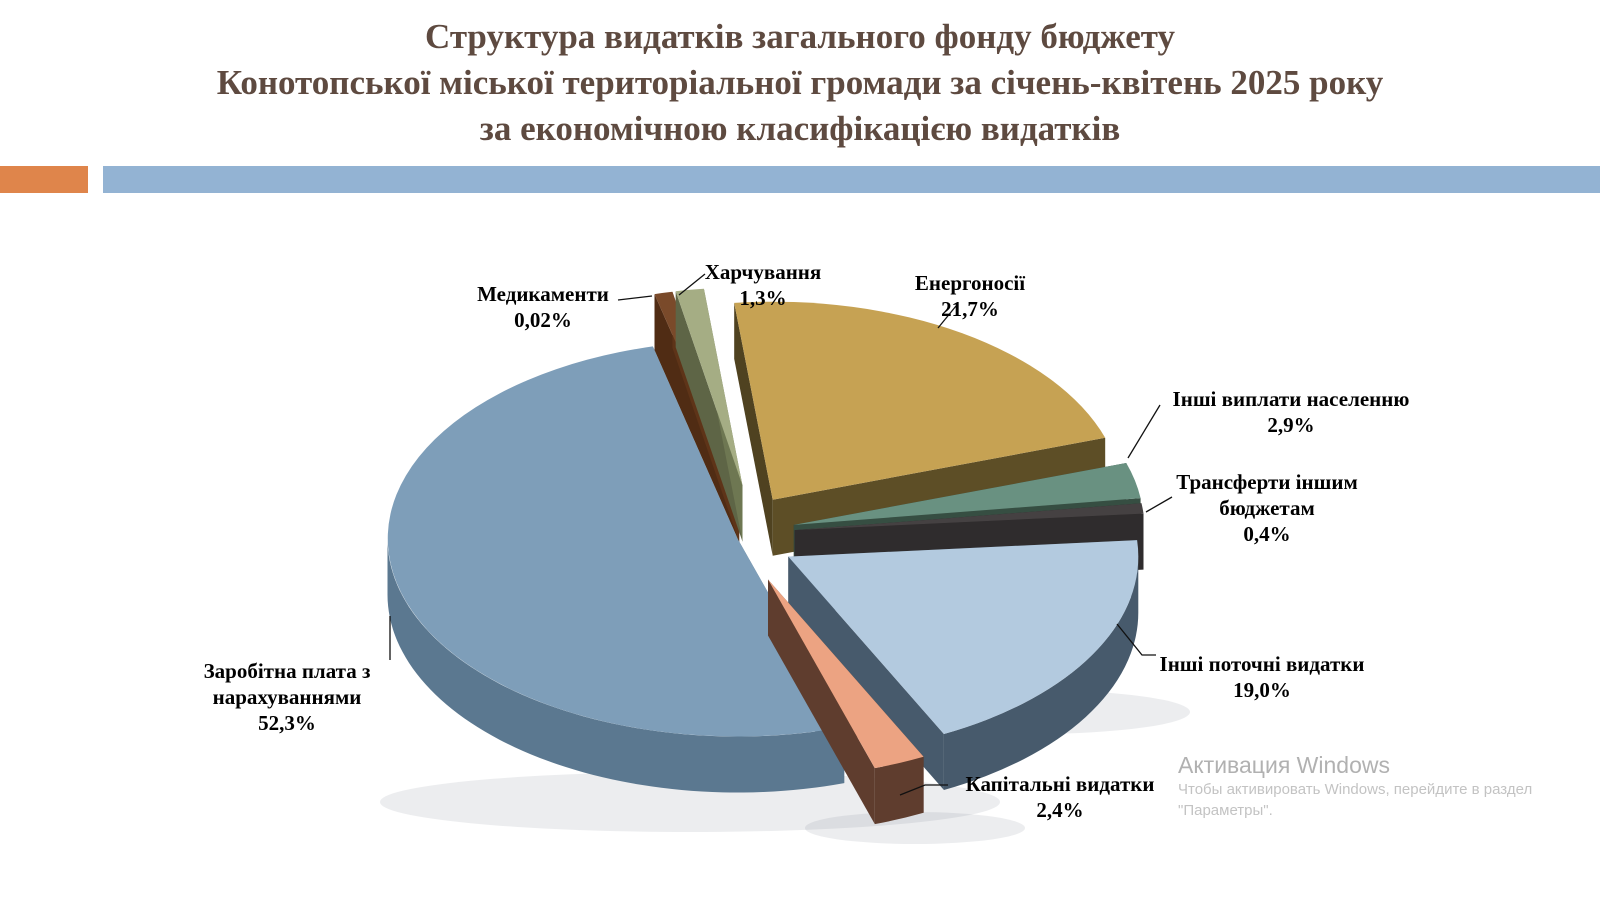  Describe the element at coordinates (287, 723) in the screenshot. I see `slice-label-percent: 52,3%` at that location.